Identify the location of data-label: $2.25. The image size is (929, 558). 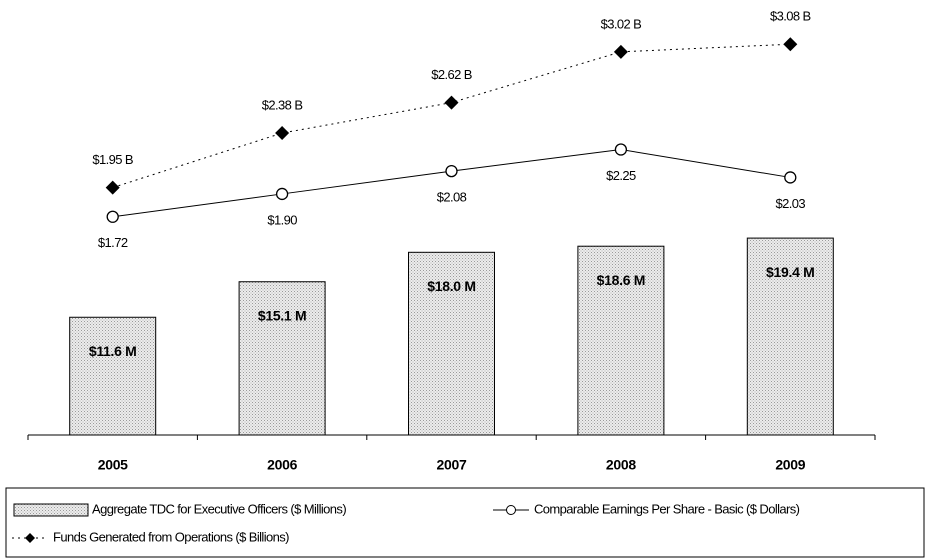
(621, 175).